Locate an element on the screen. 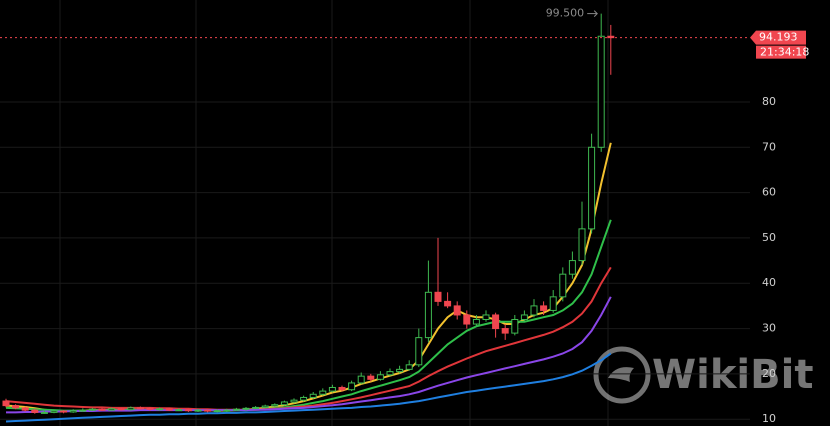 The image size is (830, 426). y-tick-label: 10 is located at coordinates (769, 418).